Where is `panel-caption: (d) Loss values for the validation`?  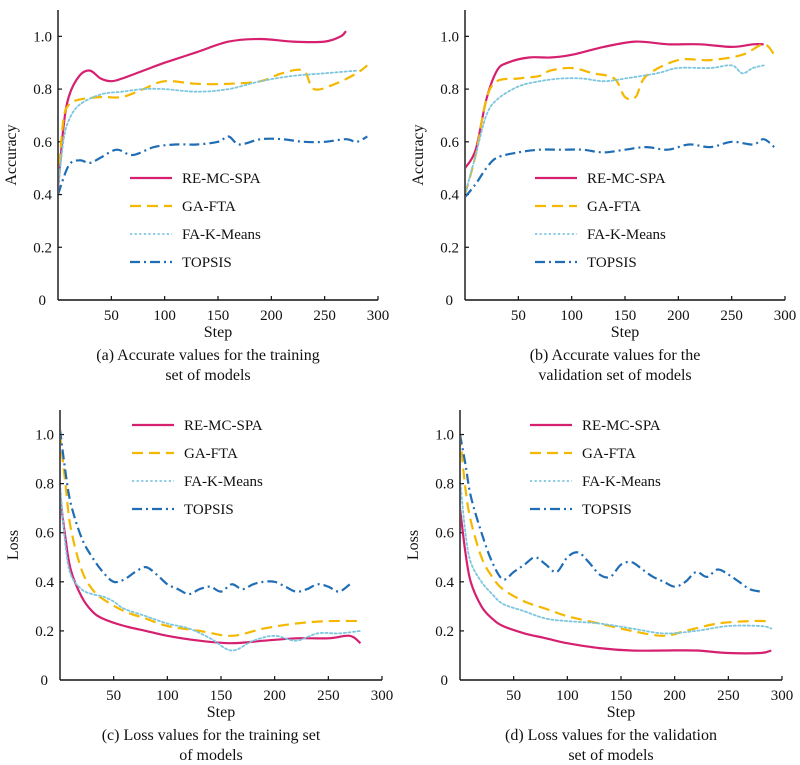 panel-caption: (d) Loss values for the validation is located at coordinates (611, 735).